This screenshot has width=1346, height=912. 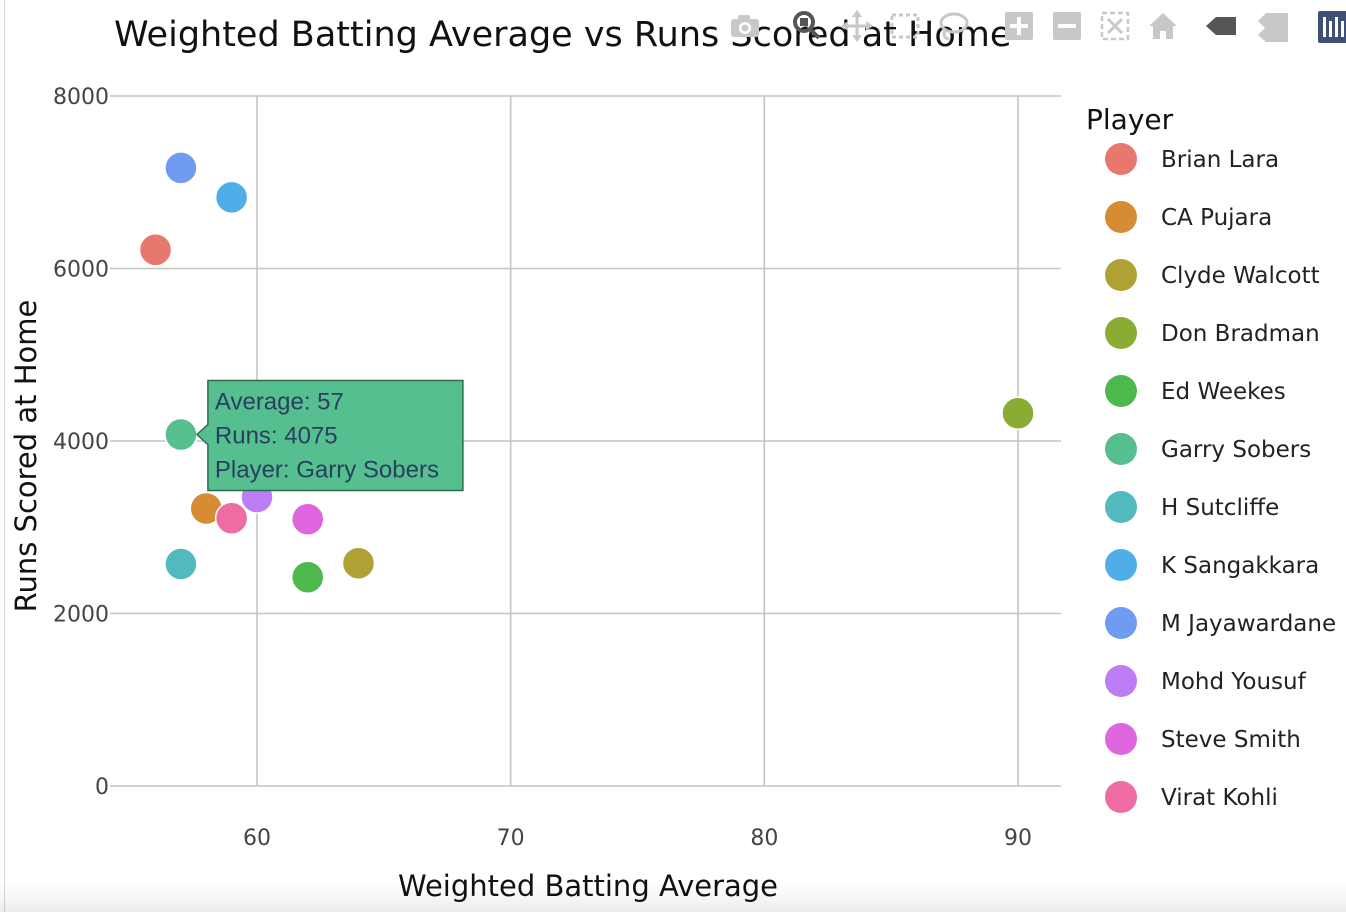 What do you see at coordinates (764, 838) in the screenshot?
I see `x-tick-label: 80` at bounding box center [764, 838].